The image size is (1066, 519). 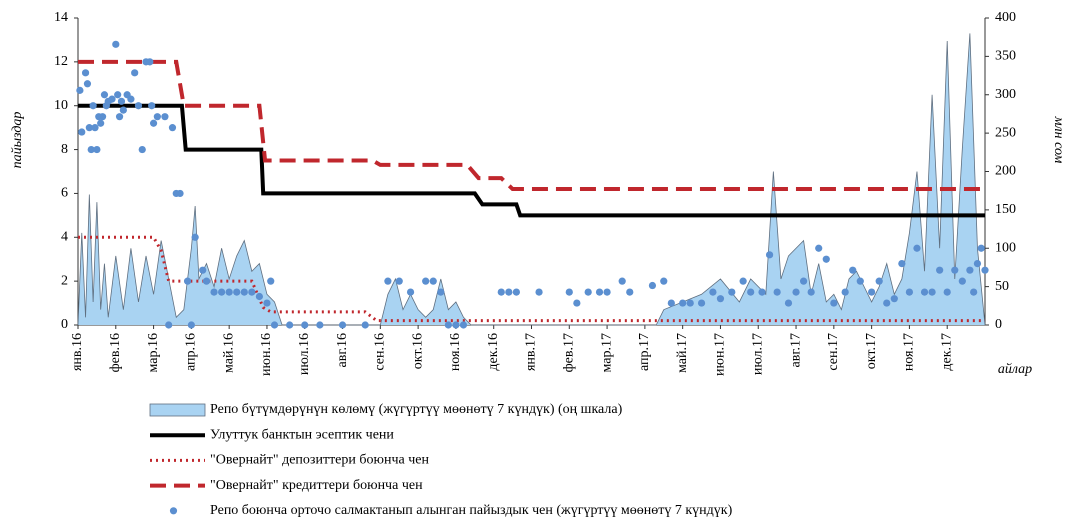 I want to click on x-tick-label: мар.17, so click(x=606, y=352).